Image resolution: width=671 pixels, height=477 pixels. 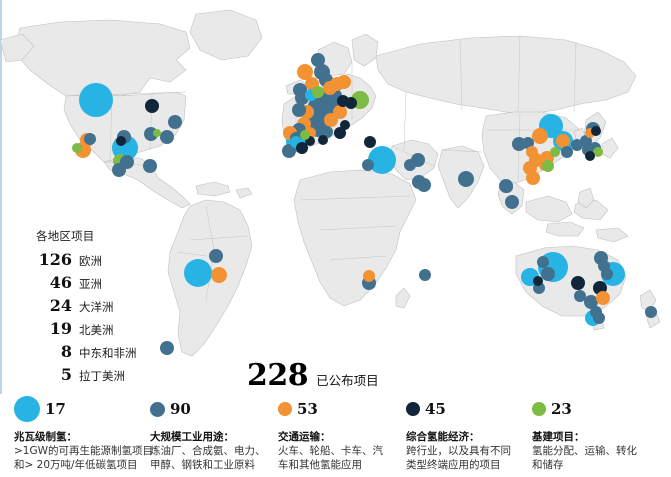 I want to click on legend-item: 53 交通运输： 火车、轮船、卡车、汽 车和其他氢能应用, so click(x=341, y=433).